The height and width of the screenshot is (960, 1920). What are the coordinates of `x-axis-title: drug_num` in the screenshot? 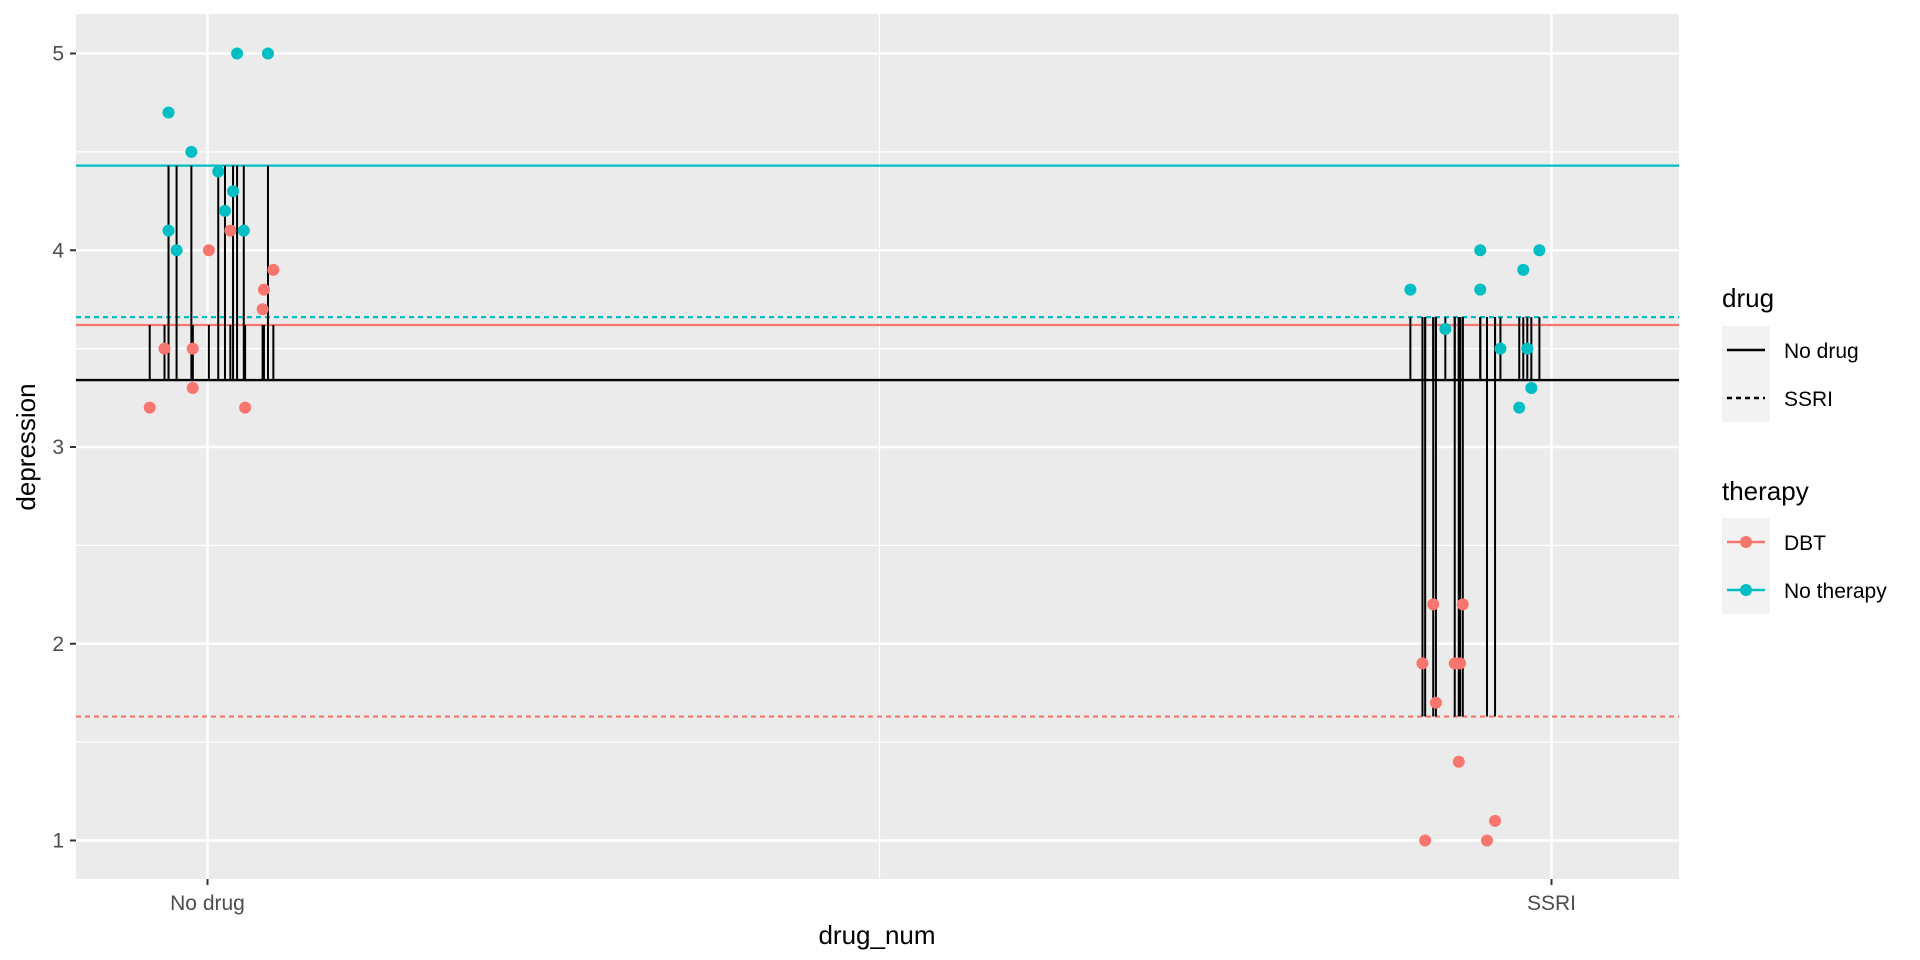 It's located at (876, 935).